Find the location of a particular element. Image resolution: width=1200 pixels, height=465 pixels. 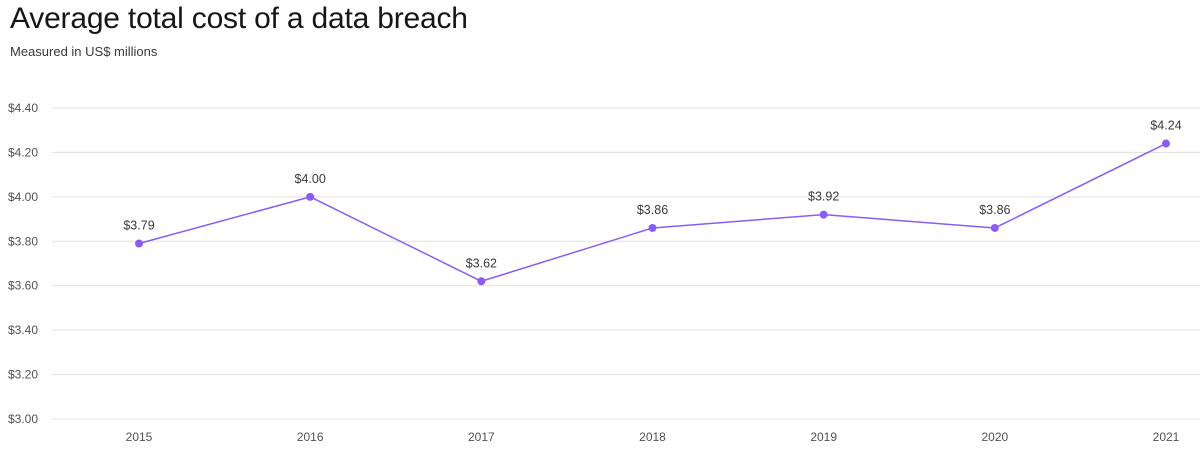

y-tick-label: $4.20 is located at coordinates (23, 152).